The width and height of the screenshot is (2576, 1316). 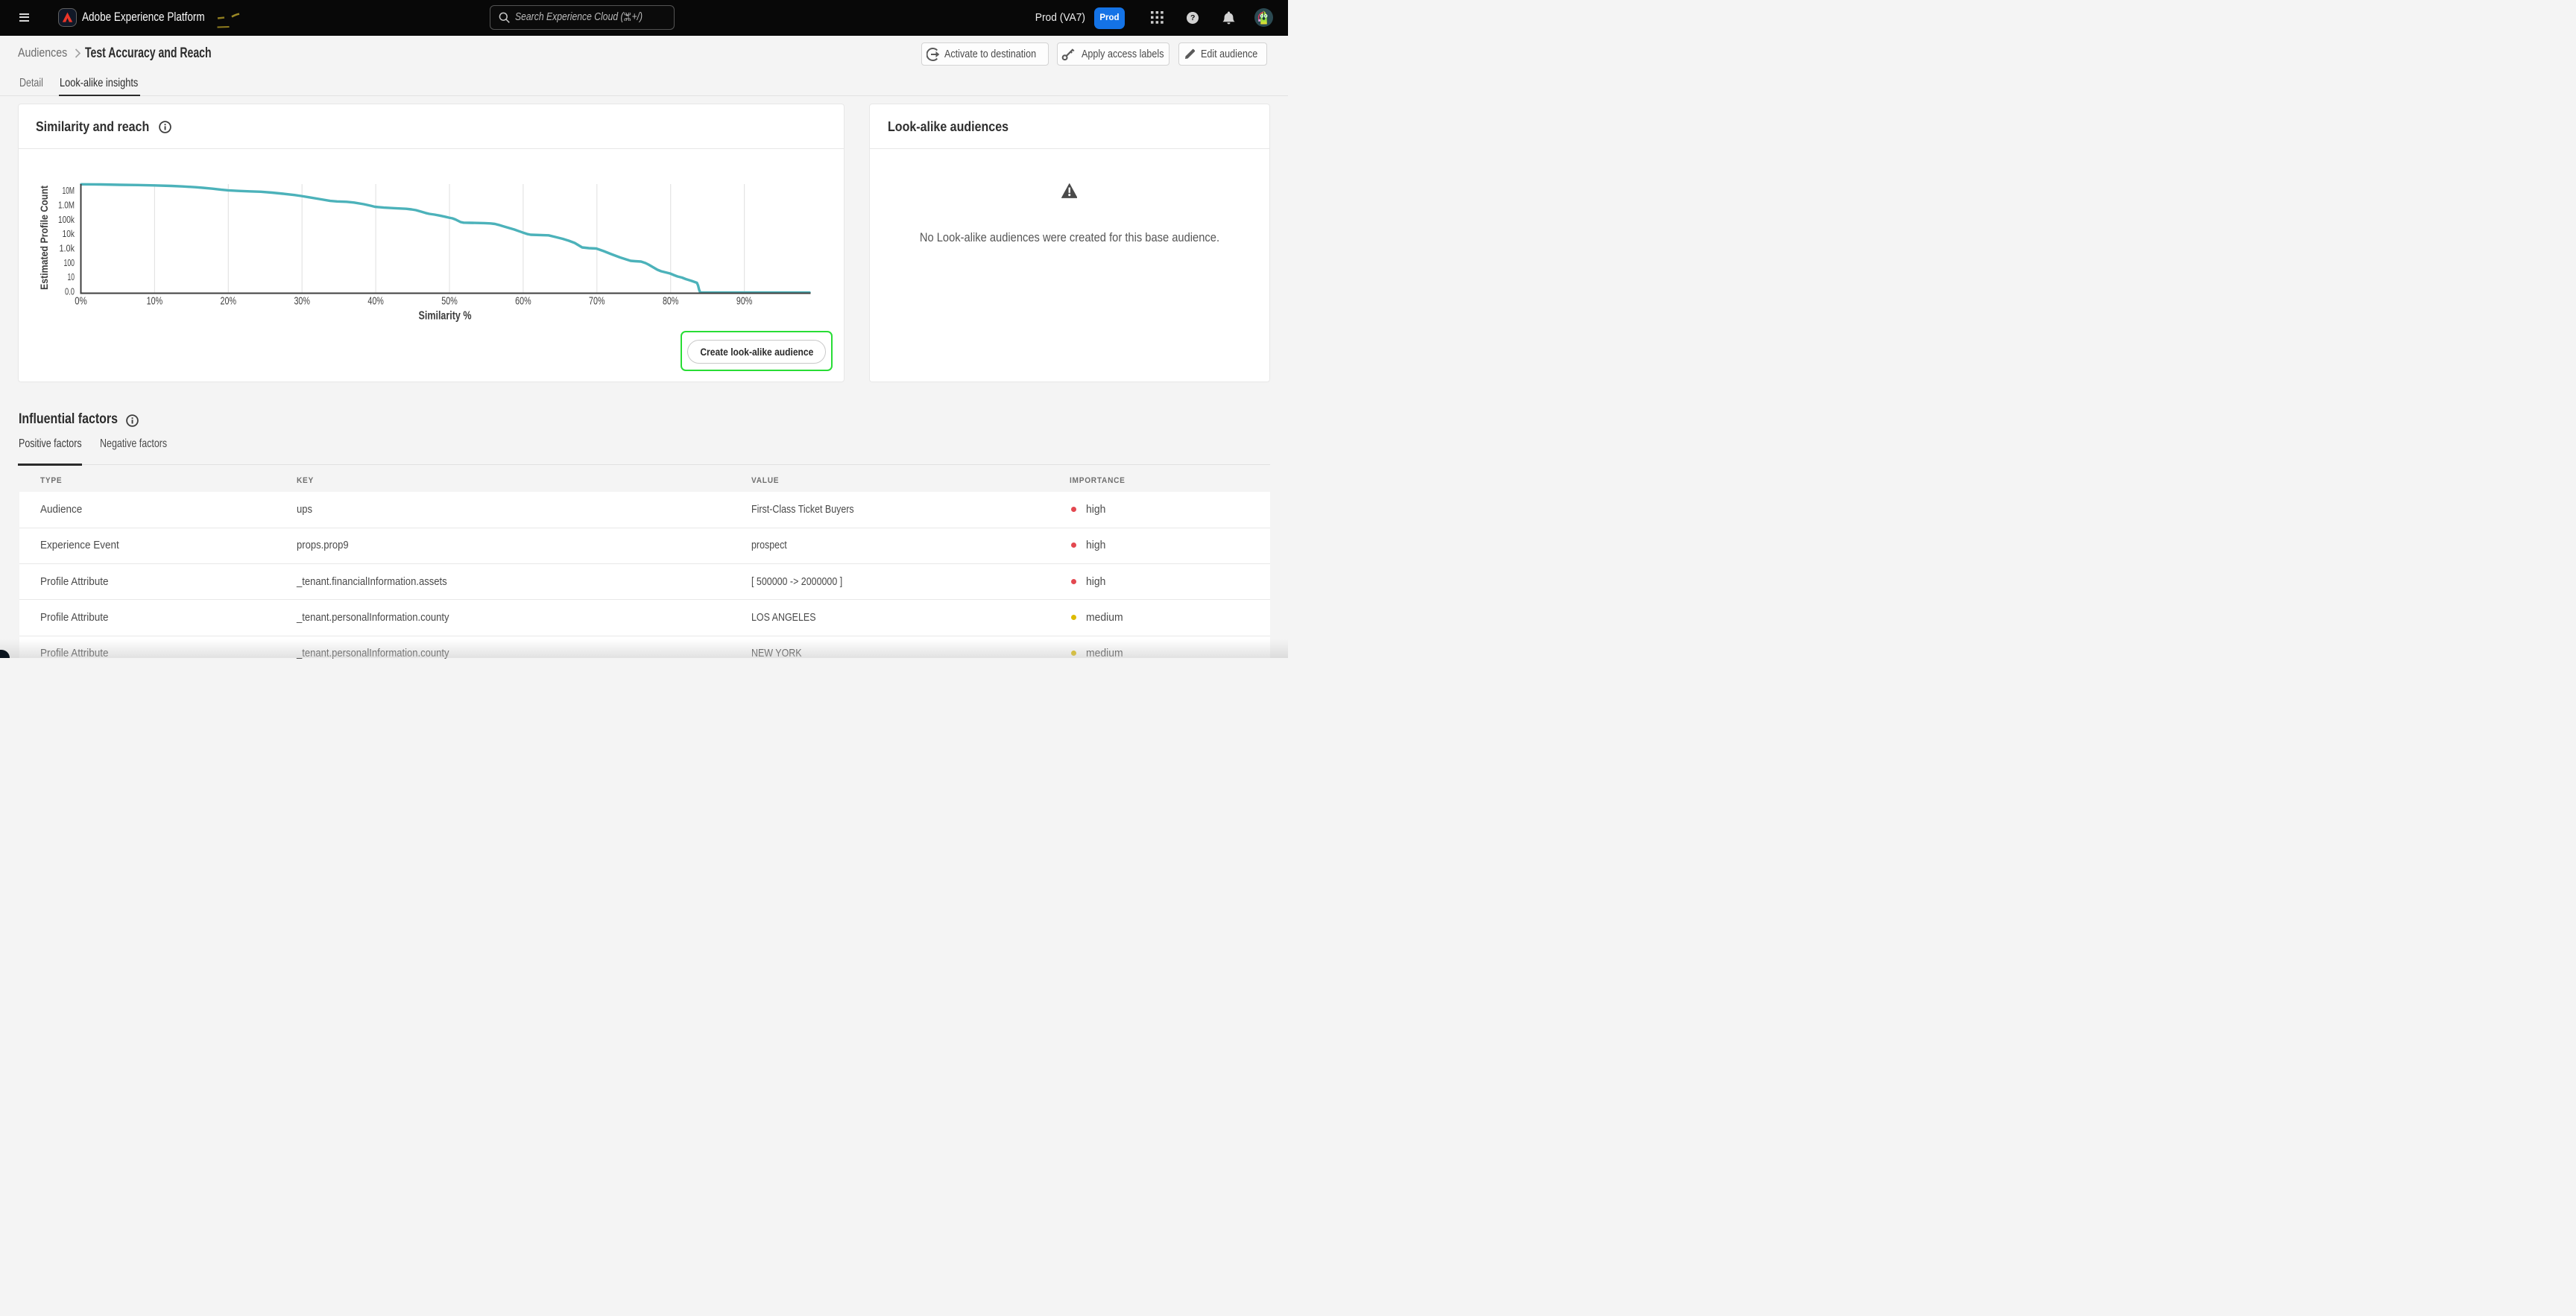 I want to click on svg-text: 0.0, so click(x=70, y=292).